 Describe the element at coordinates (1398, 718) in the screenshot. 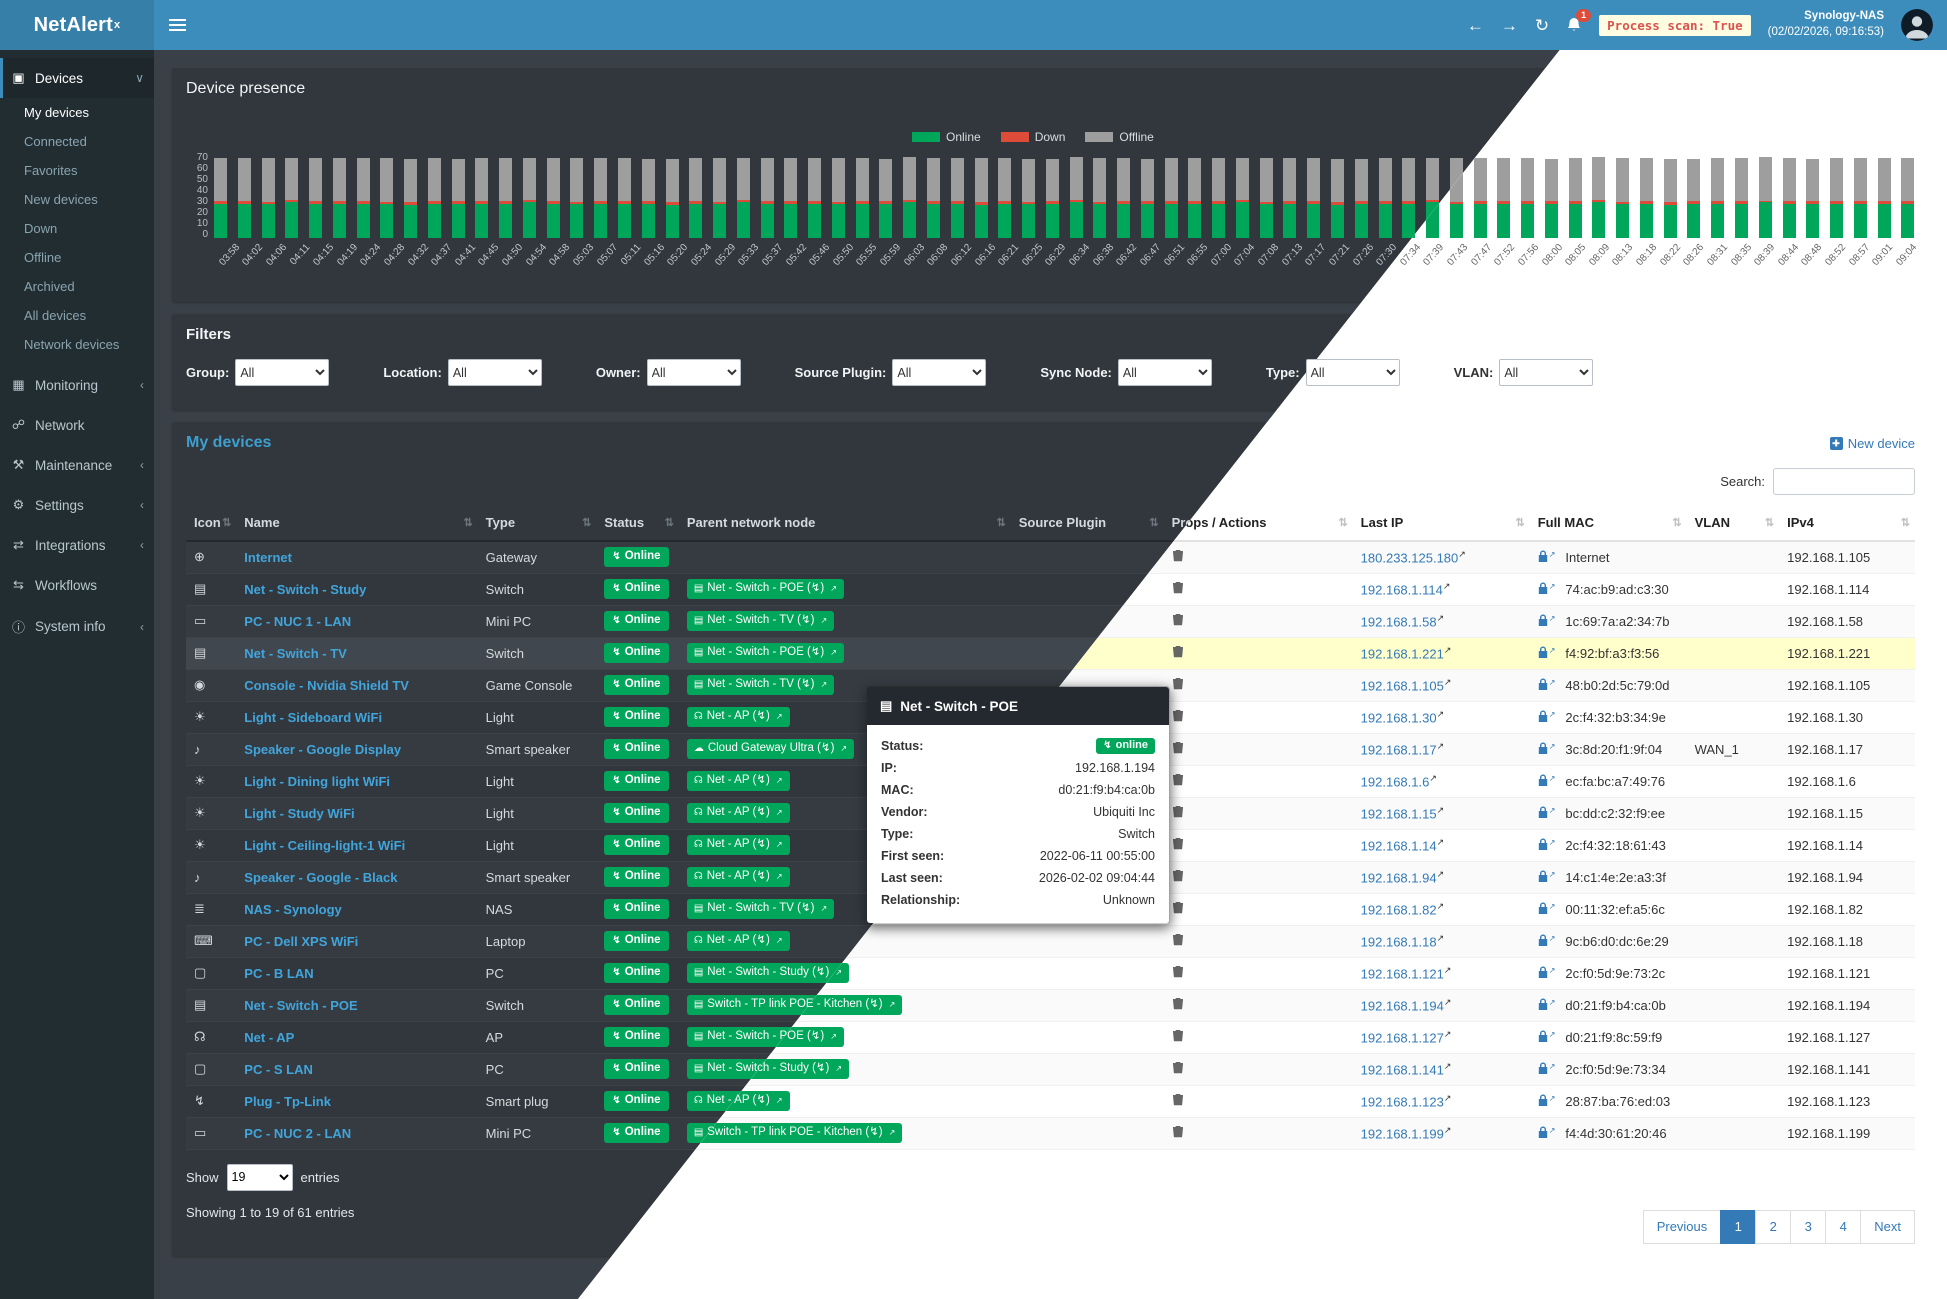

I see `last-ip-link: 192.168.1.30` at that location.